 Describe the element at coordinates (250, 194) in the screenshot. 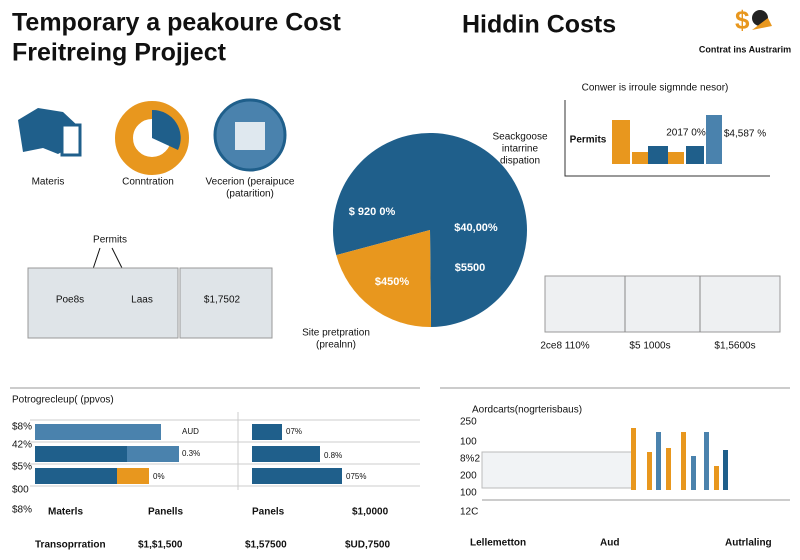

I see `icon-label: (patarition)` at that location.